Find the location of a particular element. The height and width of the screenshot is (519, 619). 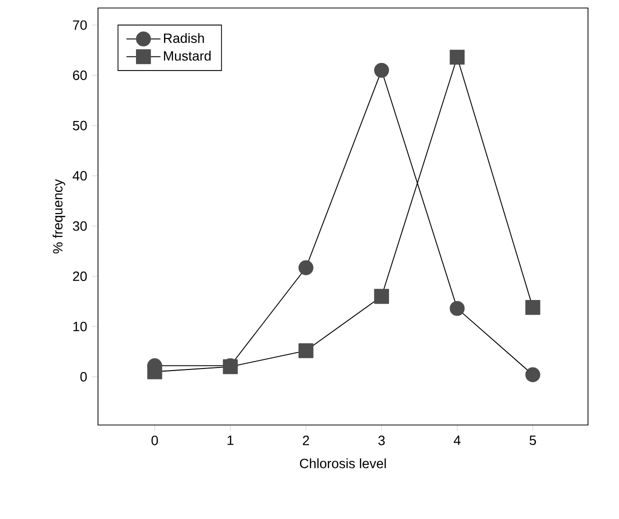

x-tick-label: 3 is located at coordinates (381, 441).